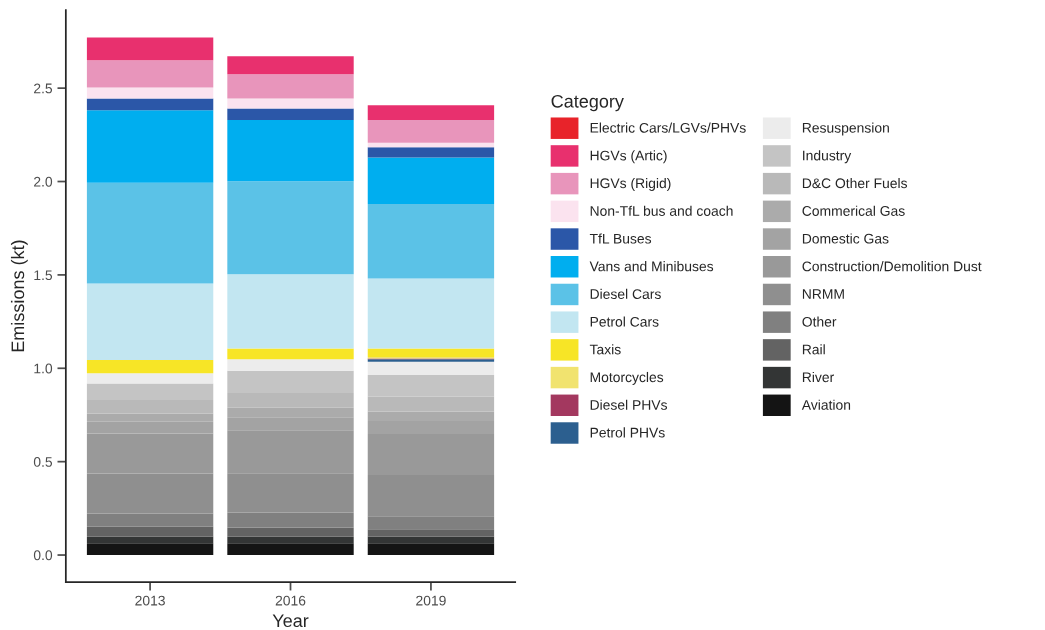 The height and width of the screenshot is (630, 1045). I want to click on x-axis-title: Year, so click(290, 621).